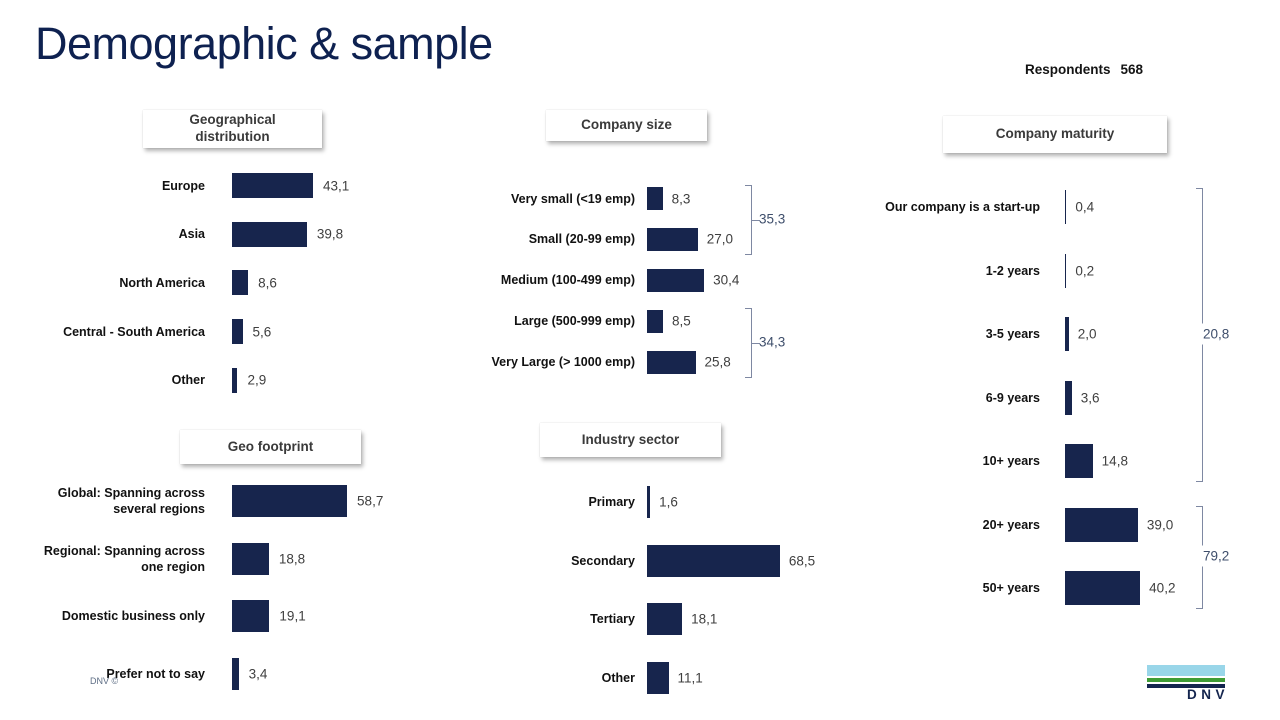  I want to click on page-title: Demographic & sample, so click(264, 43).